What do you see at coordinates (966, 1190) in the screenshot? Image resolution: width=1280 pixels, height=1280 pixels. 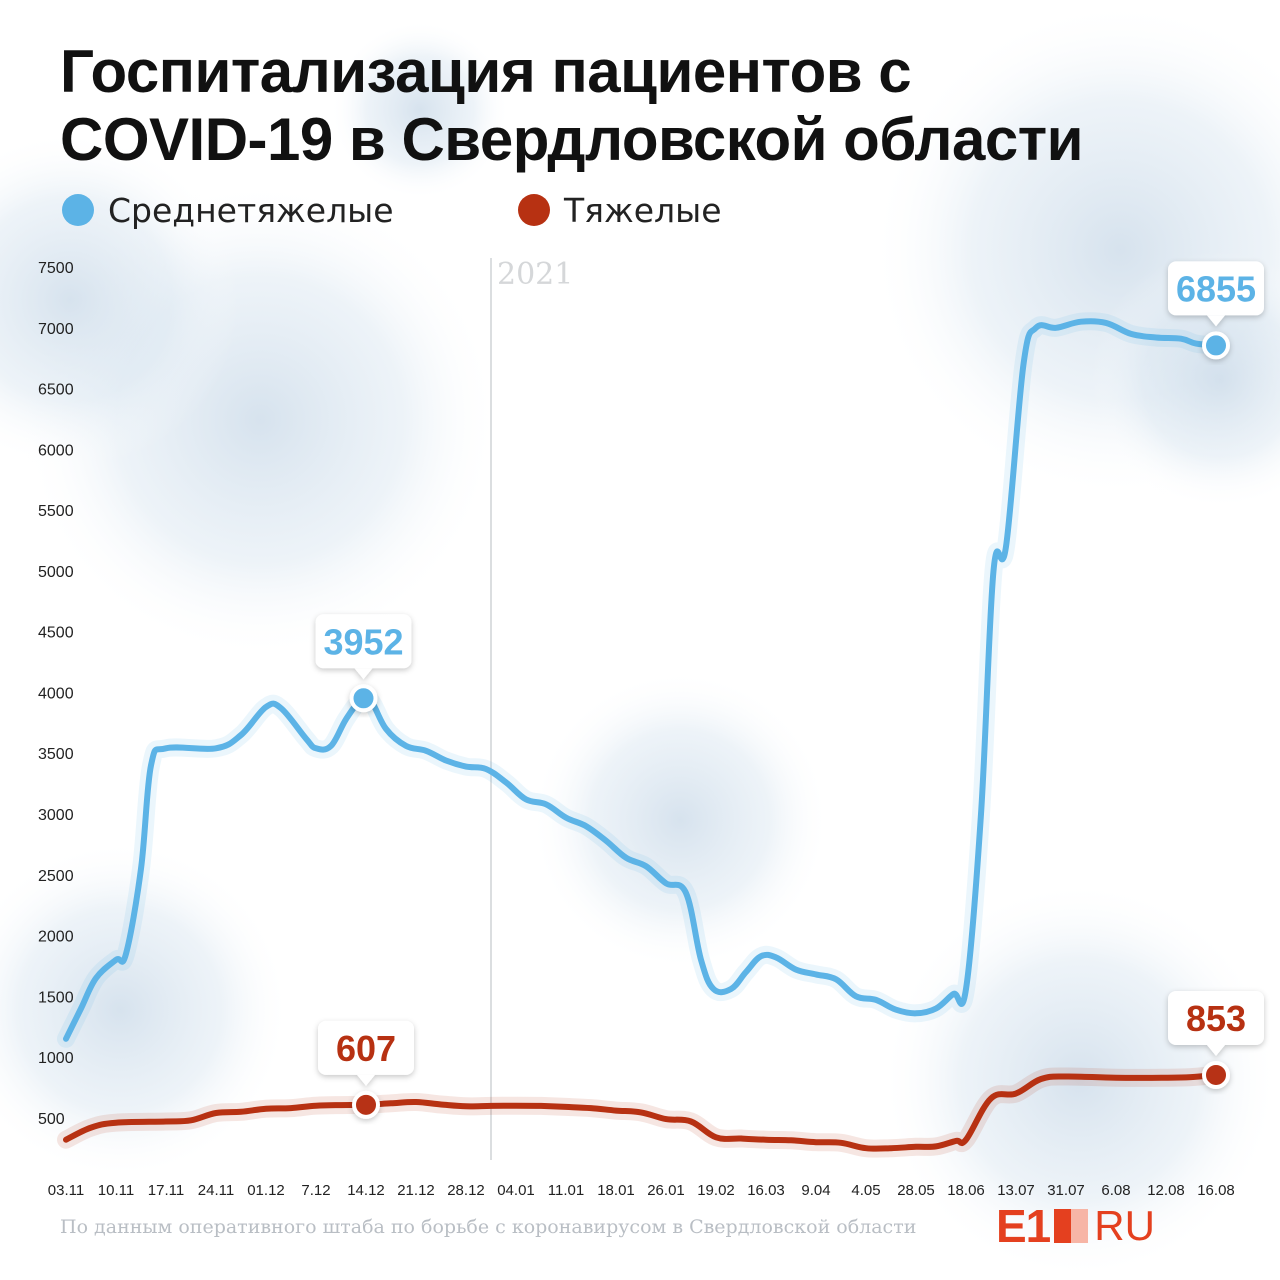 I see `x-tick-label: 18.06` at bounding box center [966, 1190].